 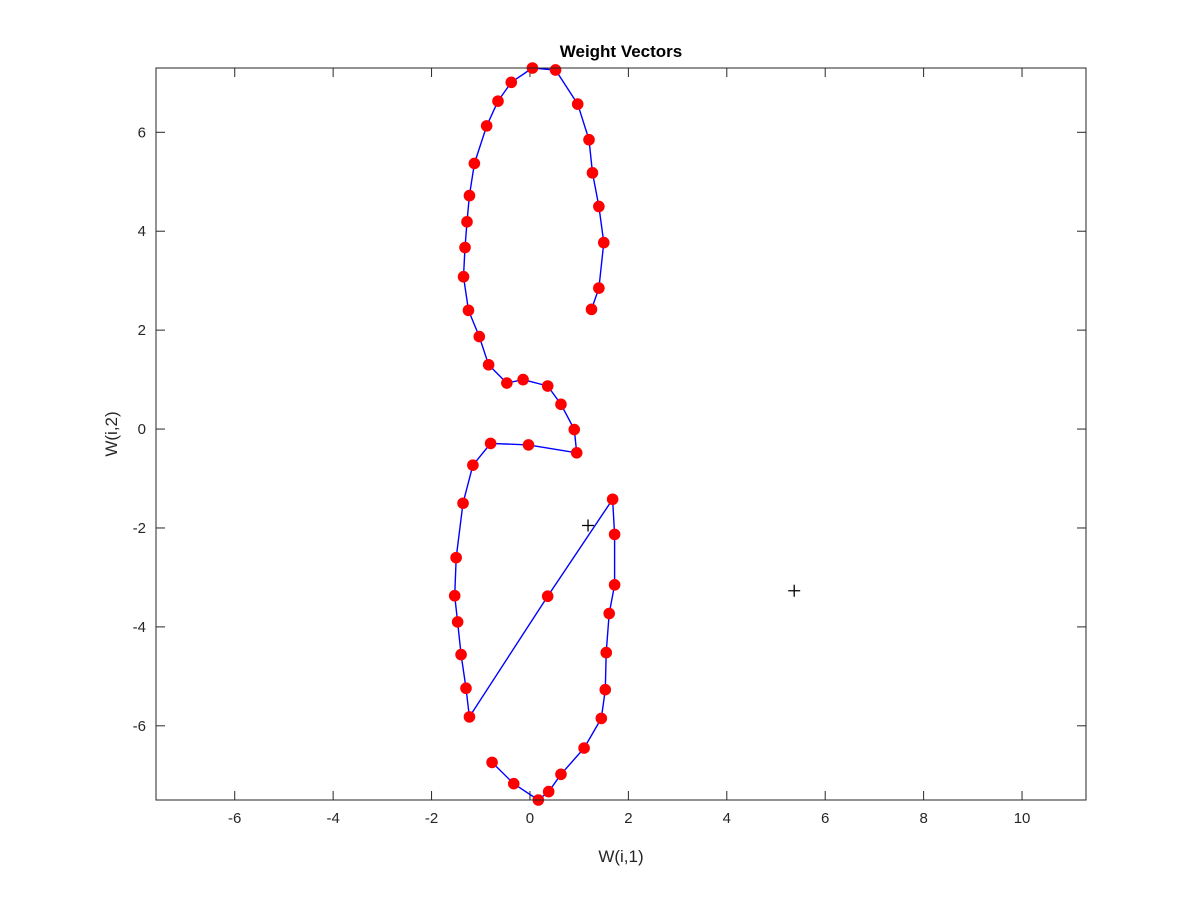 What do you see at coordinates (139, 726) in the screenshot?
I see `y-tick-label: -6` at bounding box center [139, 726].